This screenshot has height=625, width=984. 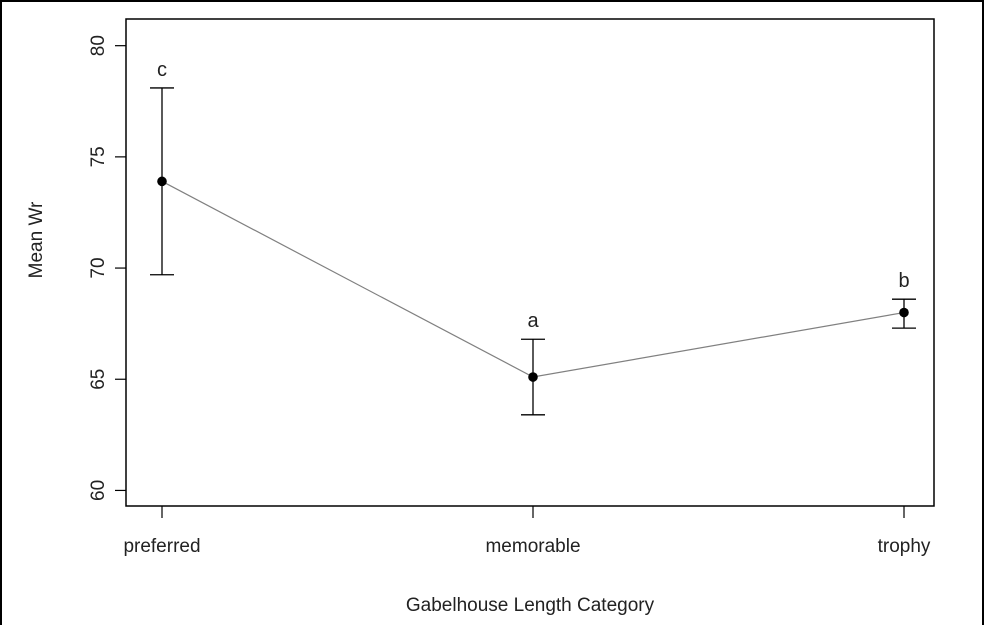 I want to click on x-axis: preferred memorable trophy, so click(x=527, y=531).